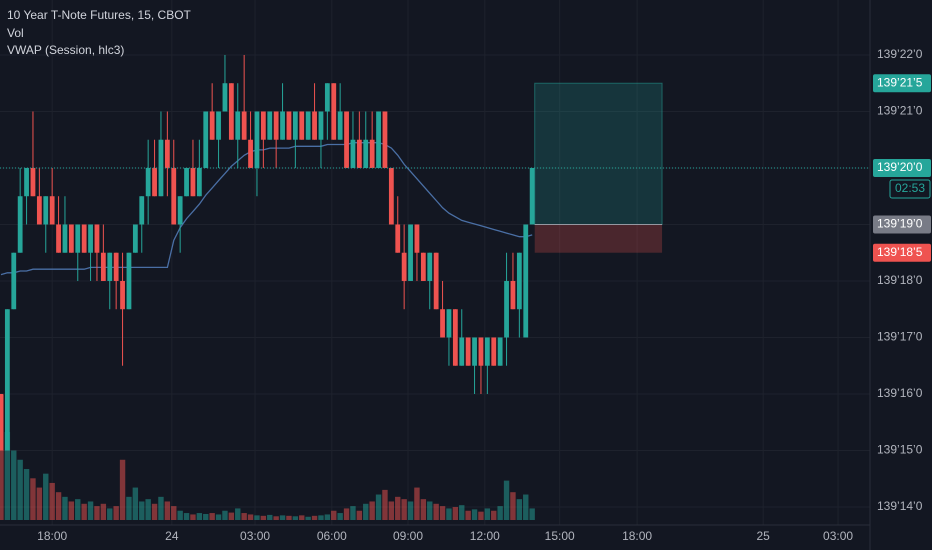 The image size is (932, 550). Describe the element at coordinates (910, 188) in the screenshot. I see `countdown: 02:53` at that location.